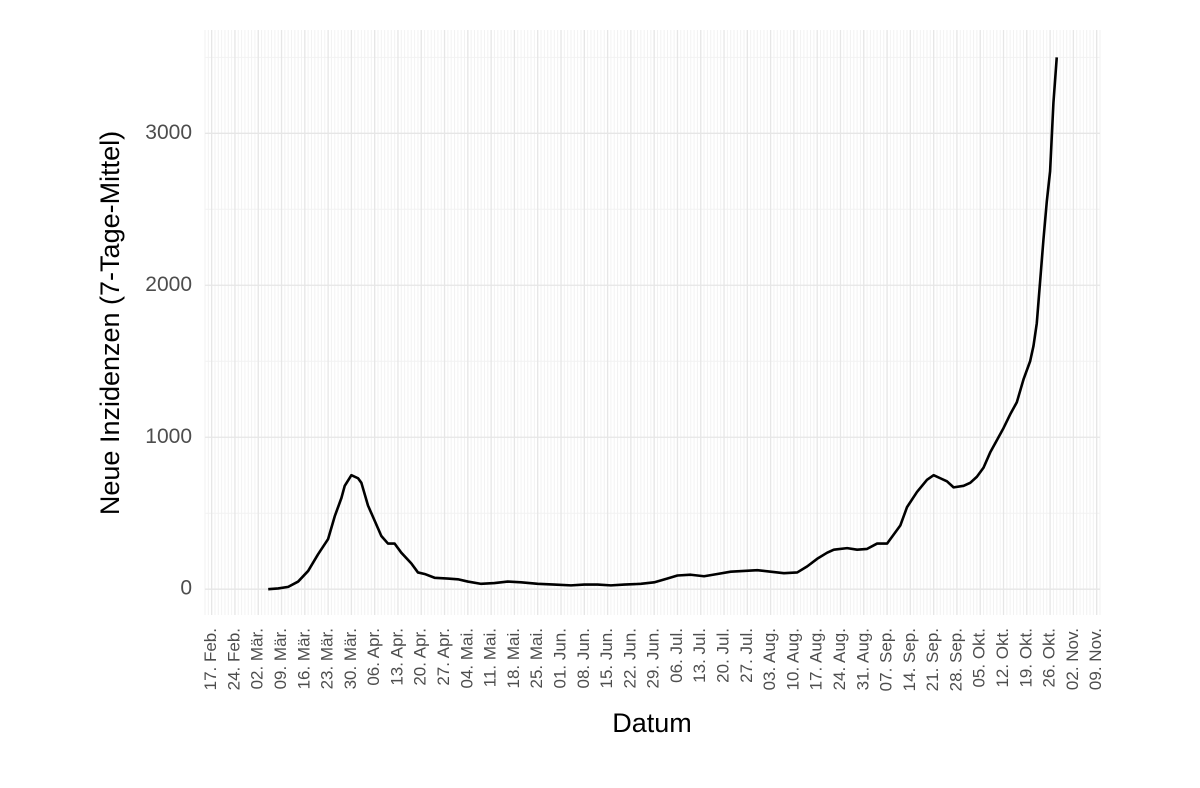  Describe the element at coordinates (168, 436) in the screenshot. I see `y-tick-label: 1000` at that location.